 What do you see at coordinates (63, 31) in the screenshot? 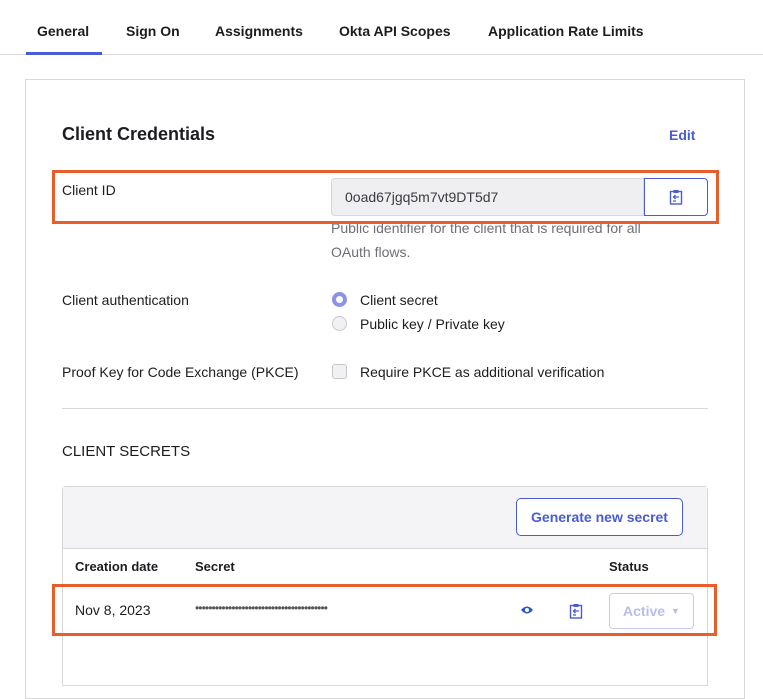
I see `tab-general: General` at bounding box center [63, 31].